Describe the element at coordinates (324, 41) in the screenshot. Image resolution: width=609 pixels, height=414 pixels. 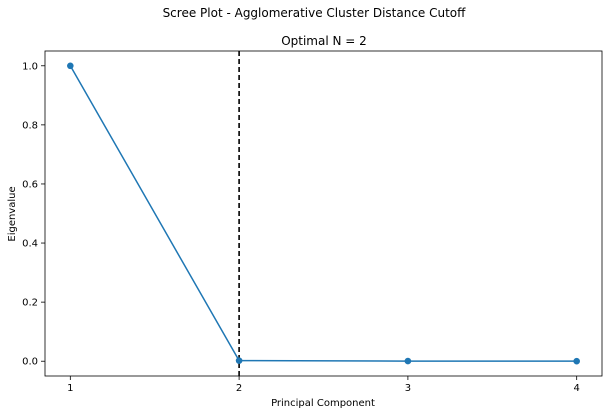
I see `chart-title: Optimal N = 2` at that location.